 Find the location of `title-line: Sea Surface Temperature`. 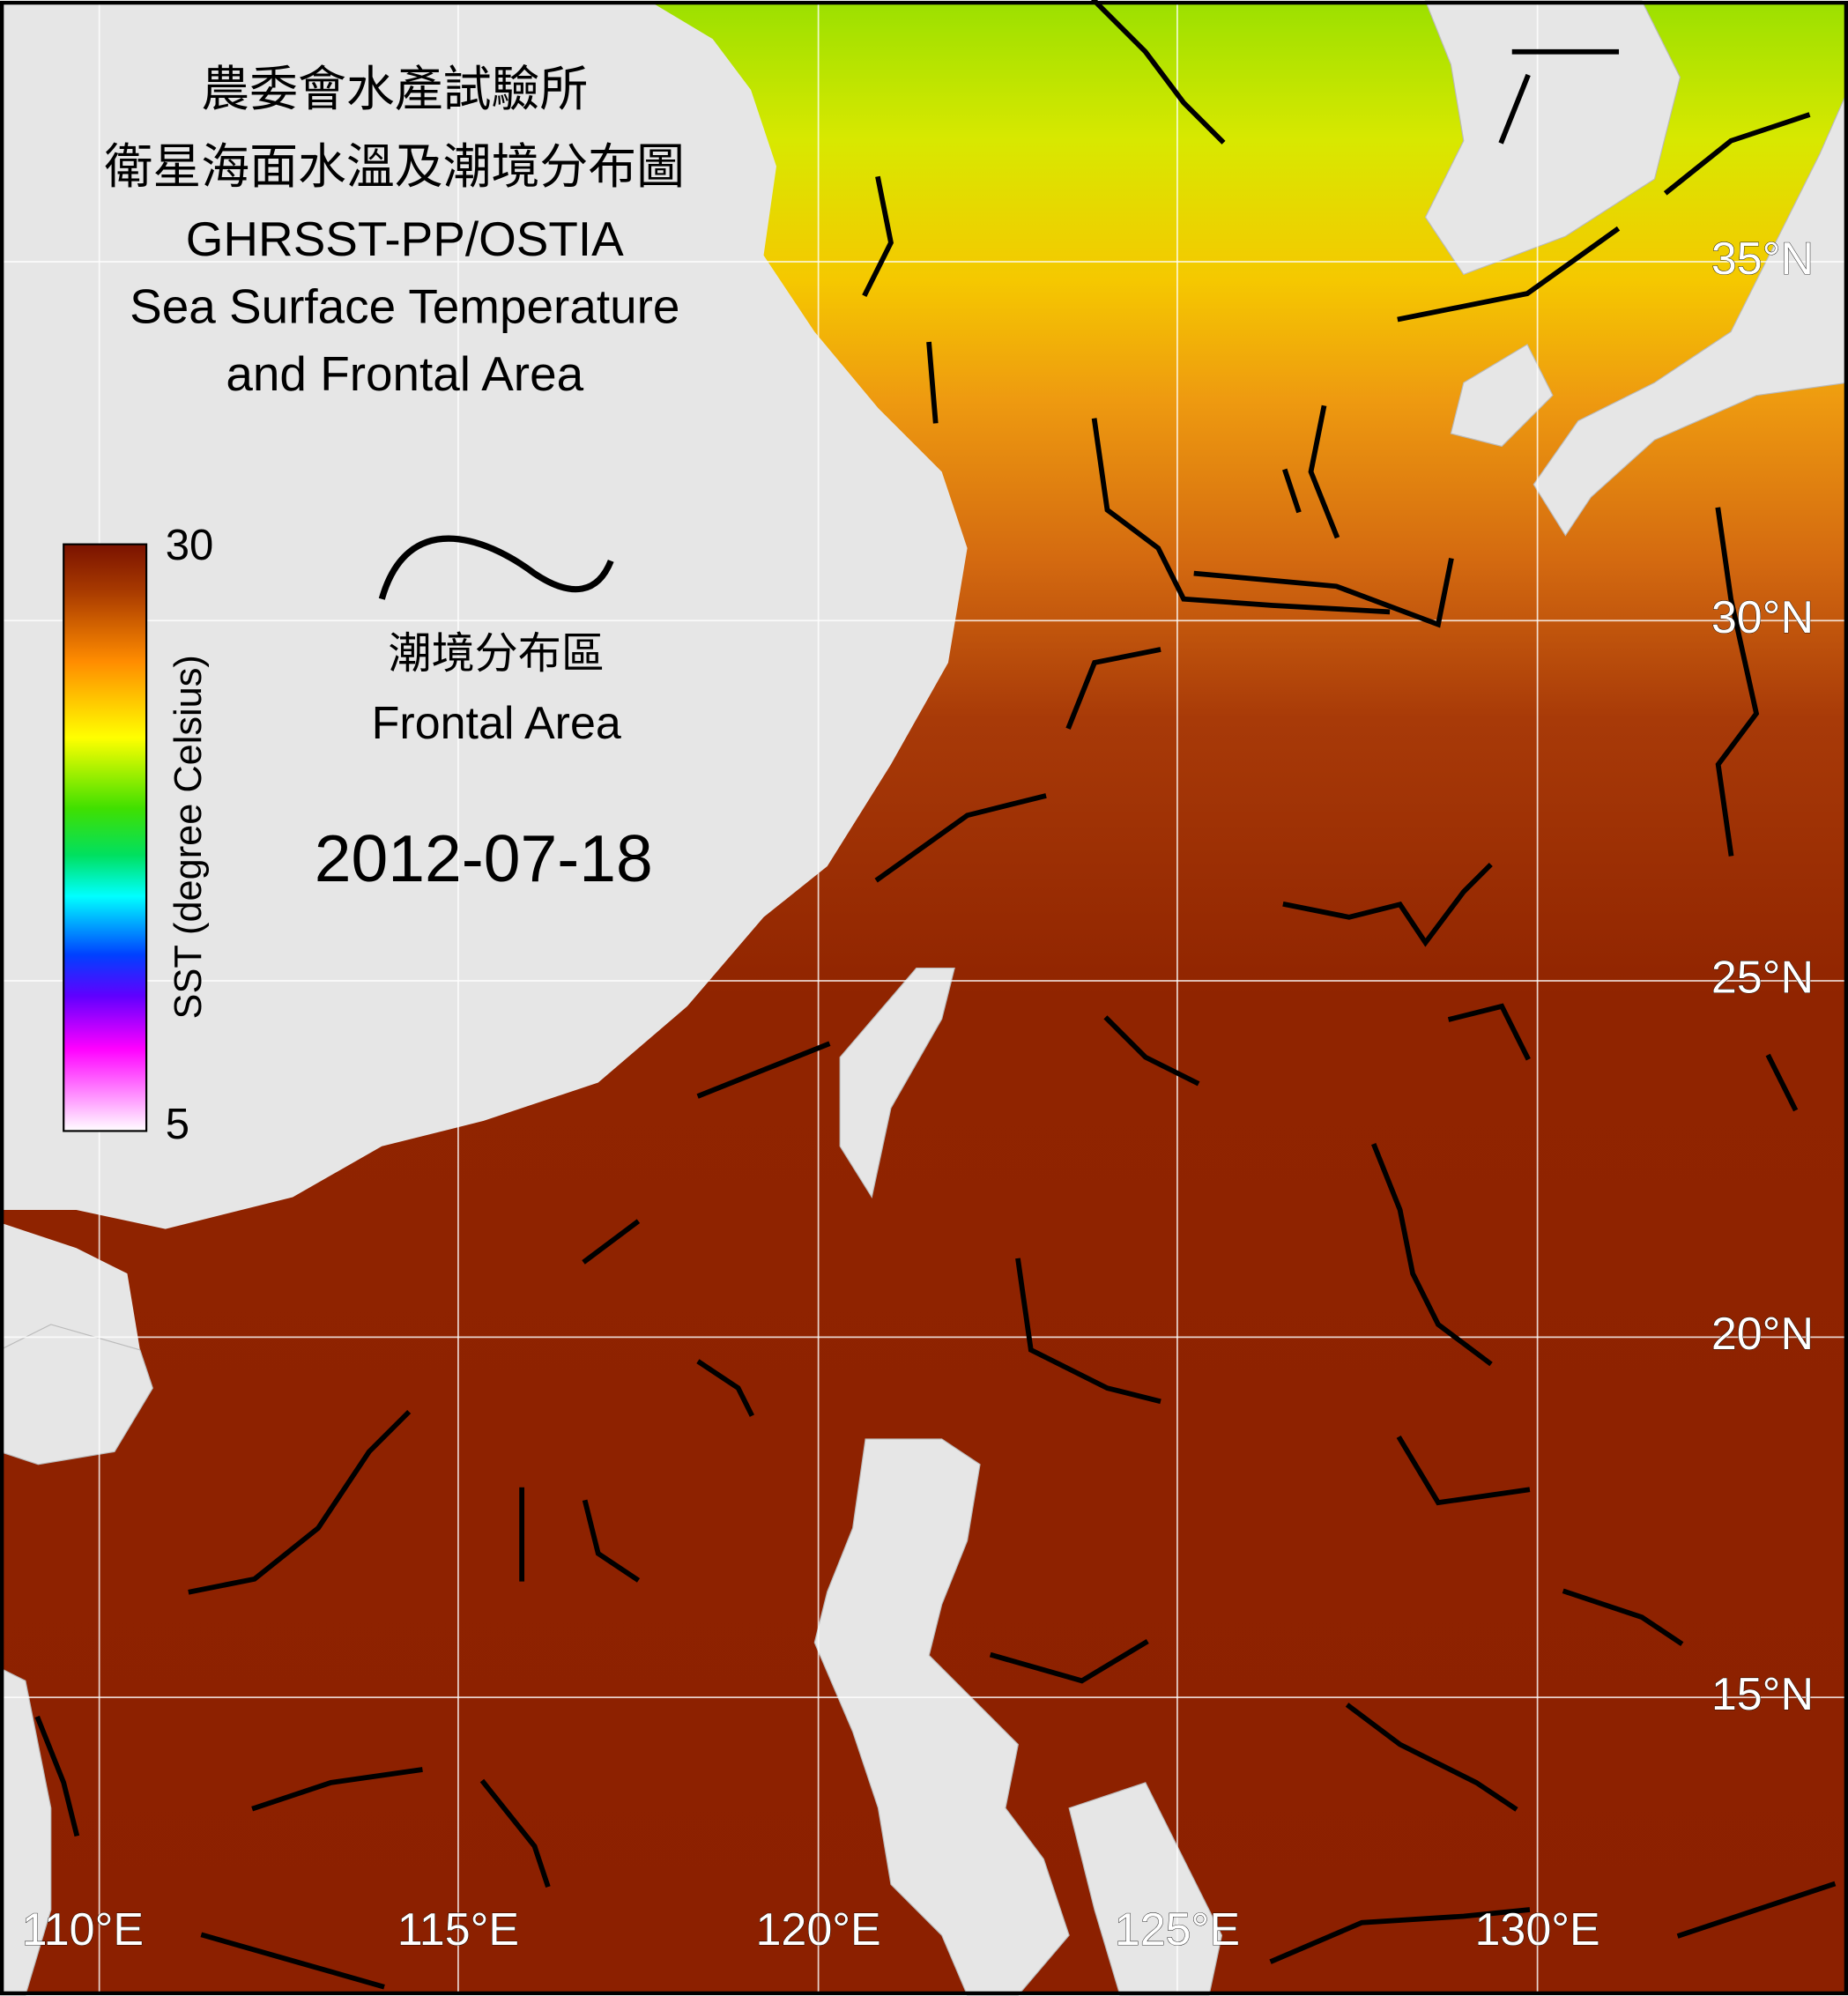

title-line: Sea Surface Temperature is located at coordinates (405, 305).